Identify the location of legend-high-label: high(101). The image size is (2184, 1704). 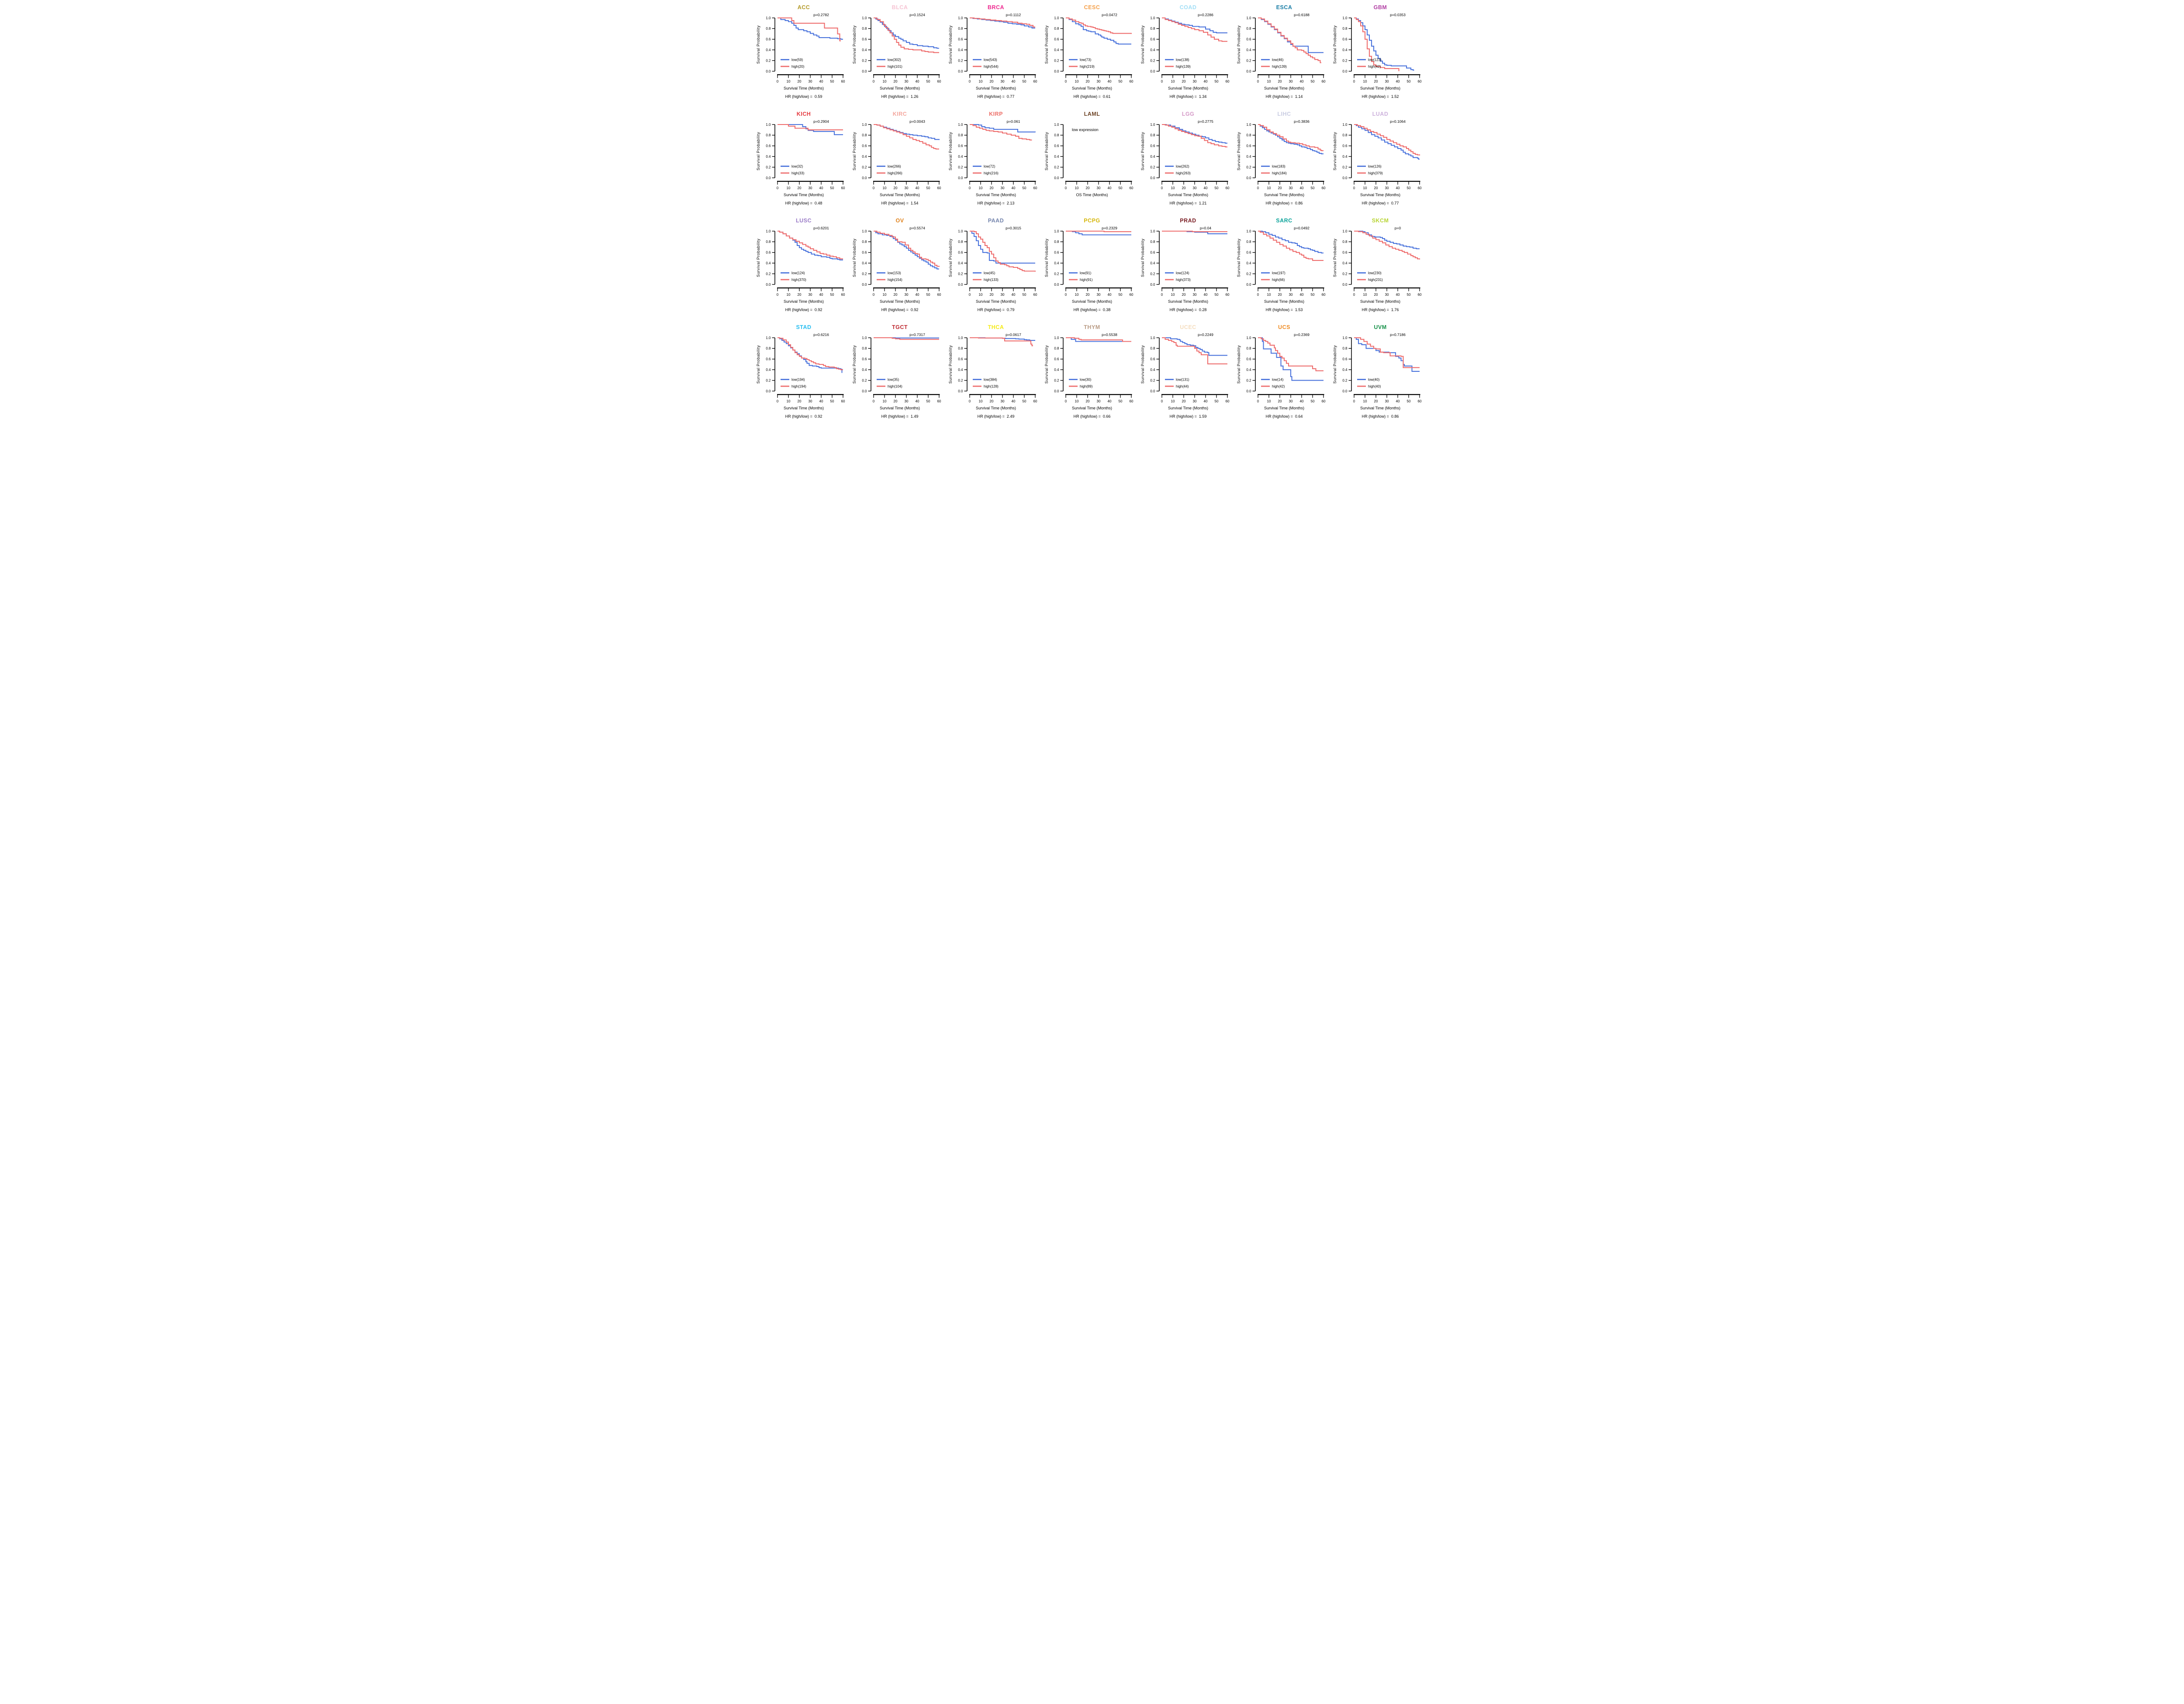
(895, 67).